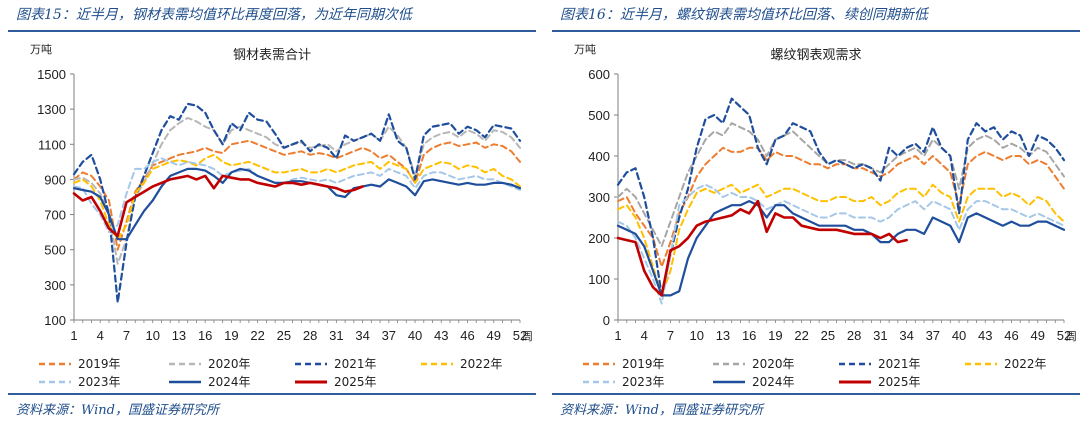 The image size is (1080, 422). I want to click on y-tick-label: 600, so click(599, 74).